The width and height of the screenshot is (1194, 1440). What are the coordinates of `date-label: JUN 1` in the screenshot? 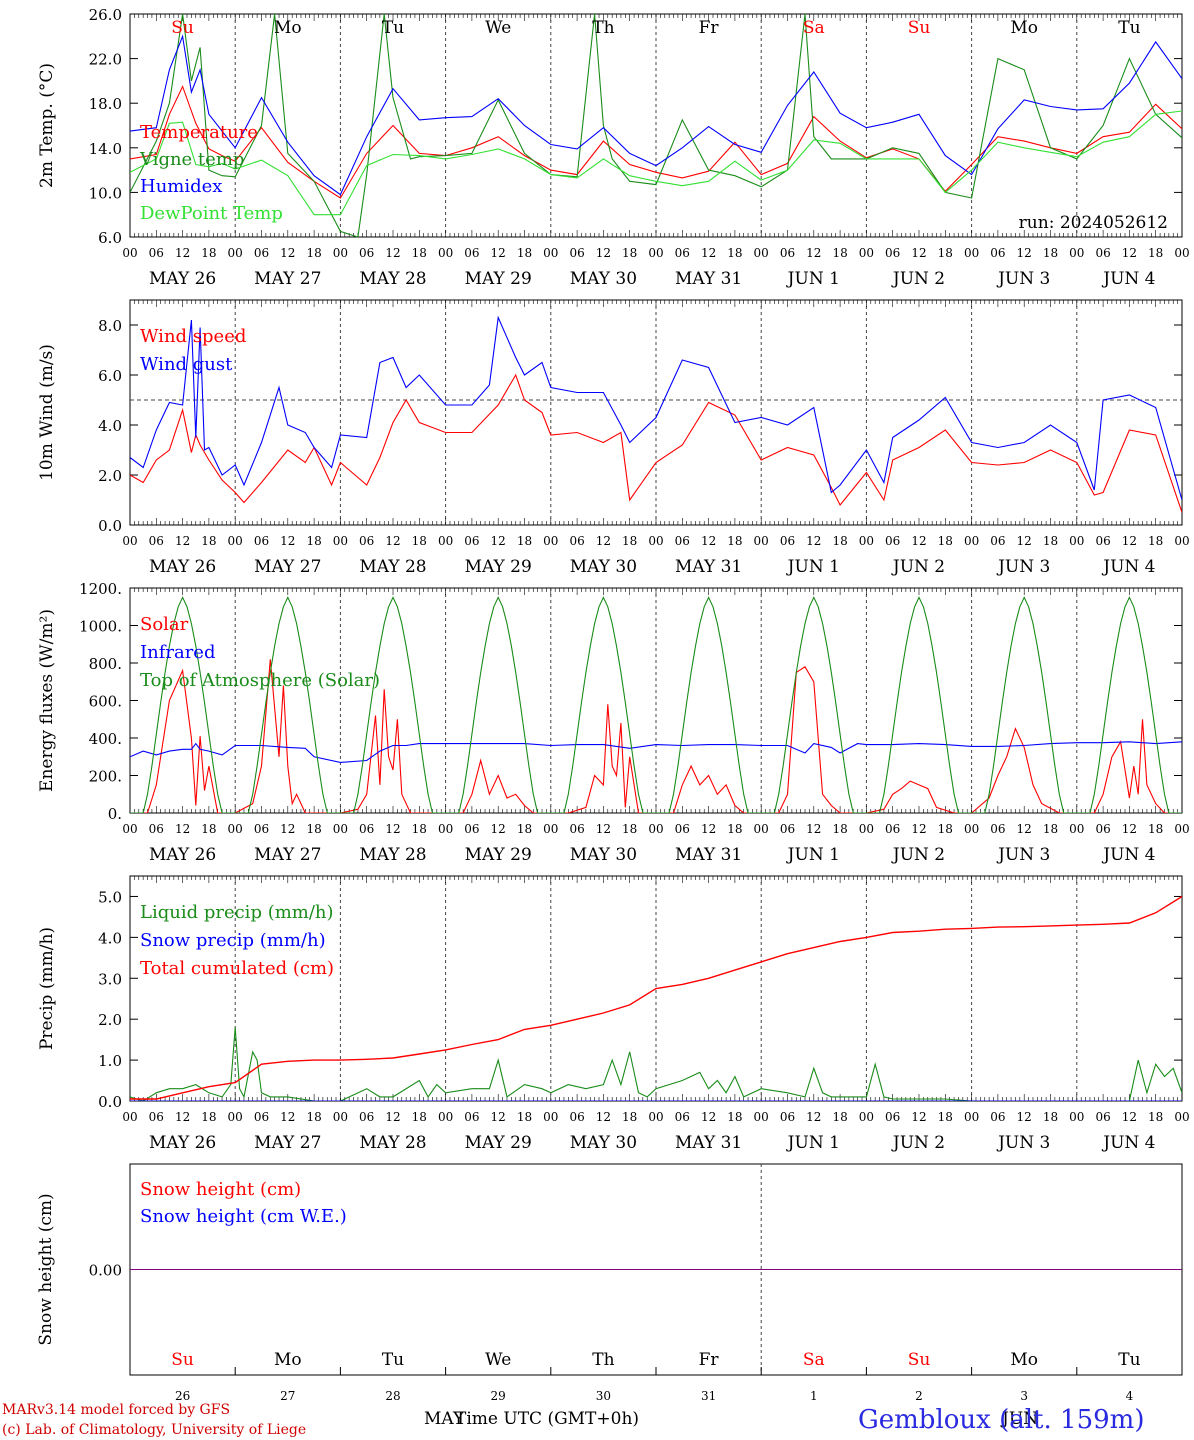 It's located at (813, 279).